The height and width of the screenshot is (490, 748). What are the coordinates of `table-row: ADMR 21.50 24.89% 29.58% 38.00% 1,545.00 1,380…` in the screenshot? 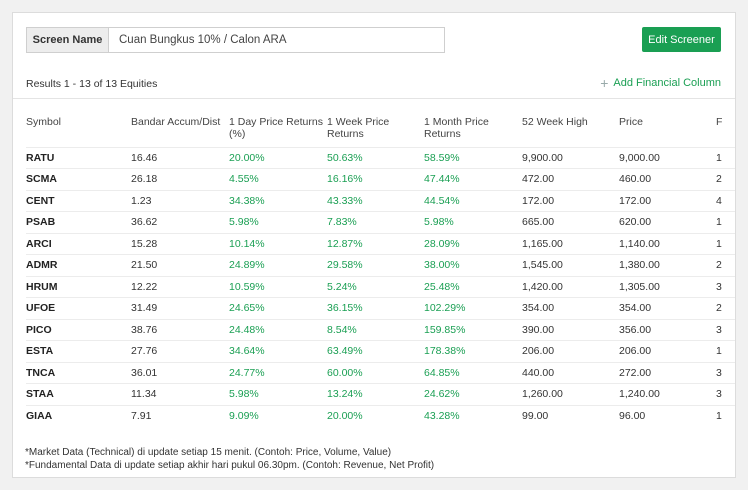 It's located at (380, 265).